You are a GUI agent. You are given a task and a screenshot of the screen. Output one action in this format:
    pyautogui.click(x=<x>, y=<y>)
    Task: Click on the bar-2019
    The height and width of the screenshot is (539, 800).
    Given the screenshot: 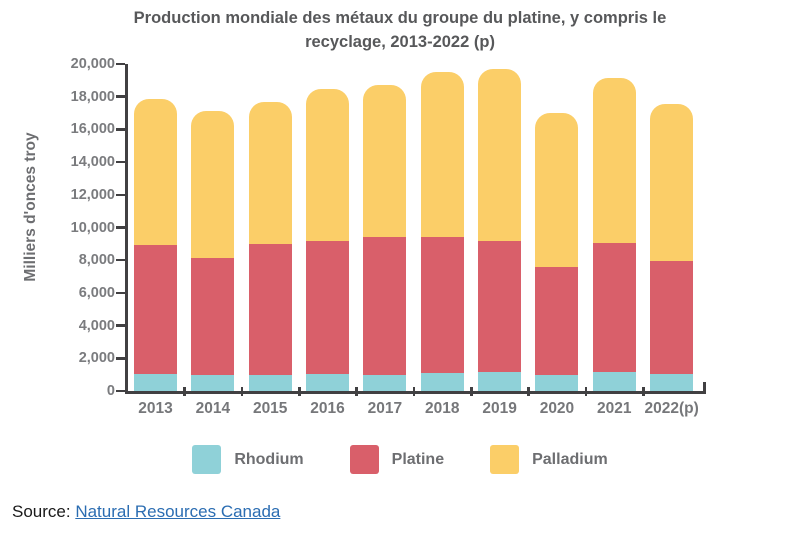 What is the action you would take?
    pyautogui.click(x=500, y=229)
    